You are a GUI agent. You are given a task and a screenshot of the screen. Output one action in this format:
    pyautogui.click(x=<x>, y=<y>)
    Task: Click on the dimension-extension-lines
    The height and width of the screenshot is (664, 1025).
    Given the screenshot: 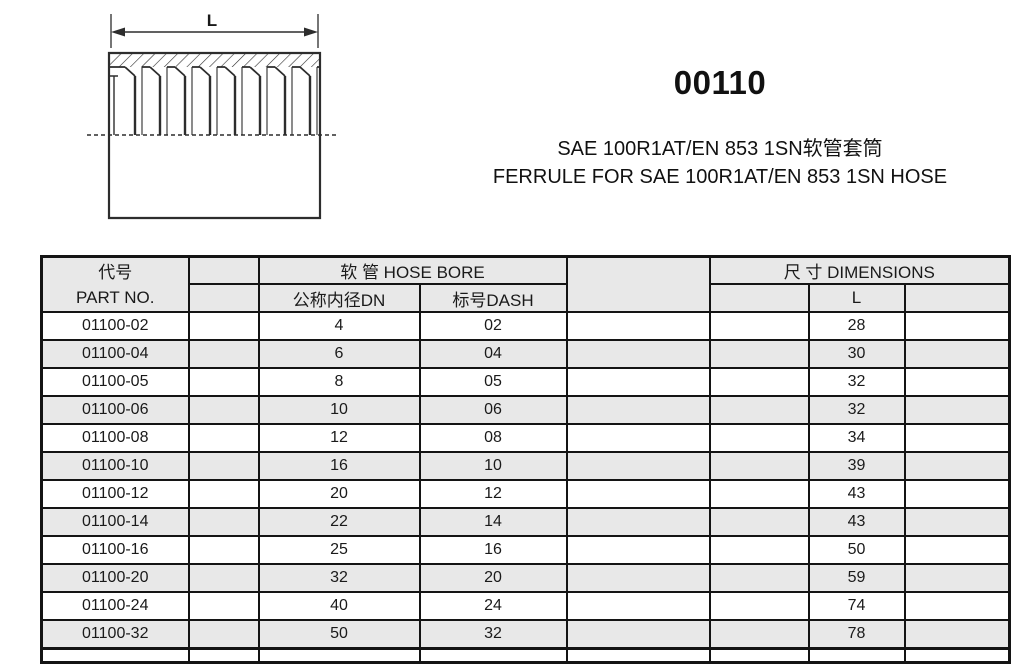 What is the action you would take?
    pyautogui.click(x=214, y=31)
    